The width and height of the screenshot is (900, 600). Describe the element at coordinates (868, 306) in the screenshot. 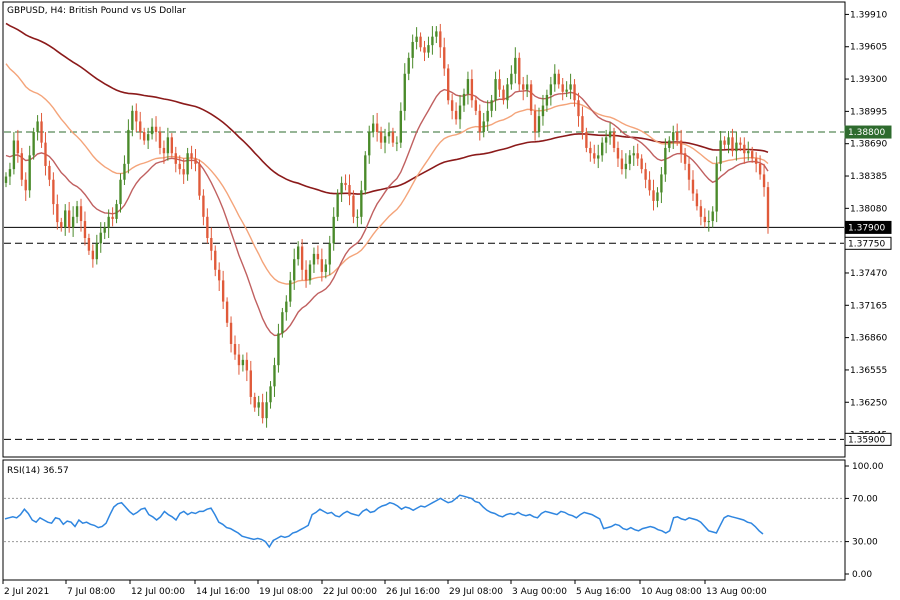

I see `price-tick-label: 1.37165` at that location.